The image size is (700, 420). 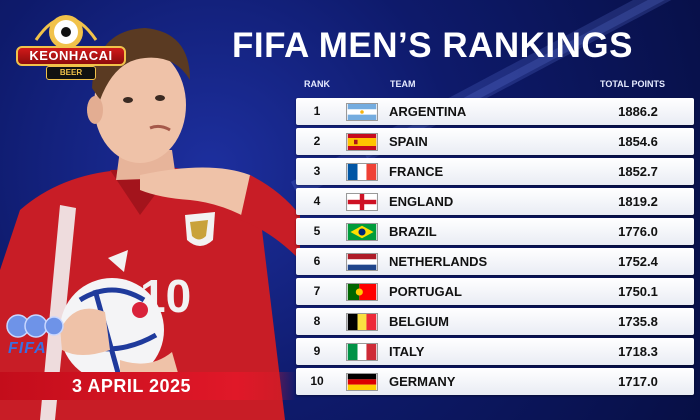 I want to click on date-banner: 3 APRIL 2025, so click(x=148, y=386).